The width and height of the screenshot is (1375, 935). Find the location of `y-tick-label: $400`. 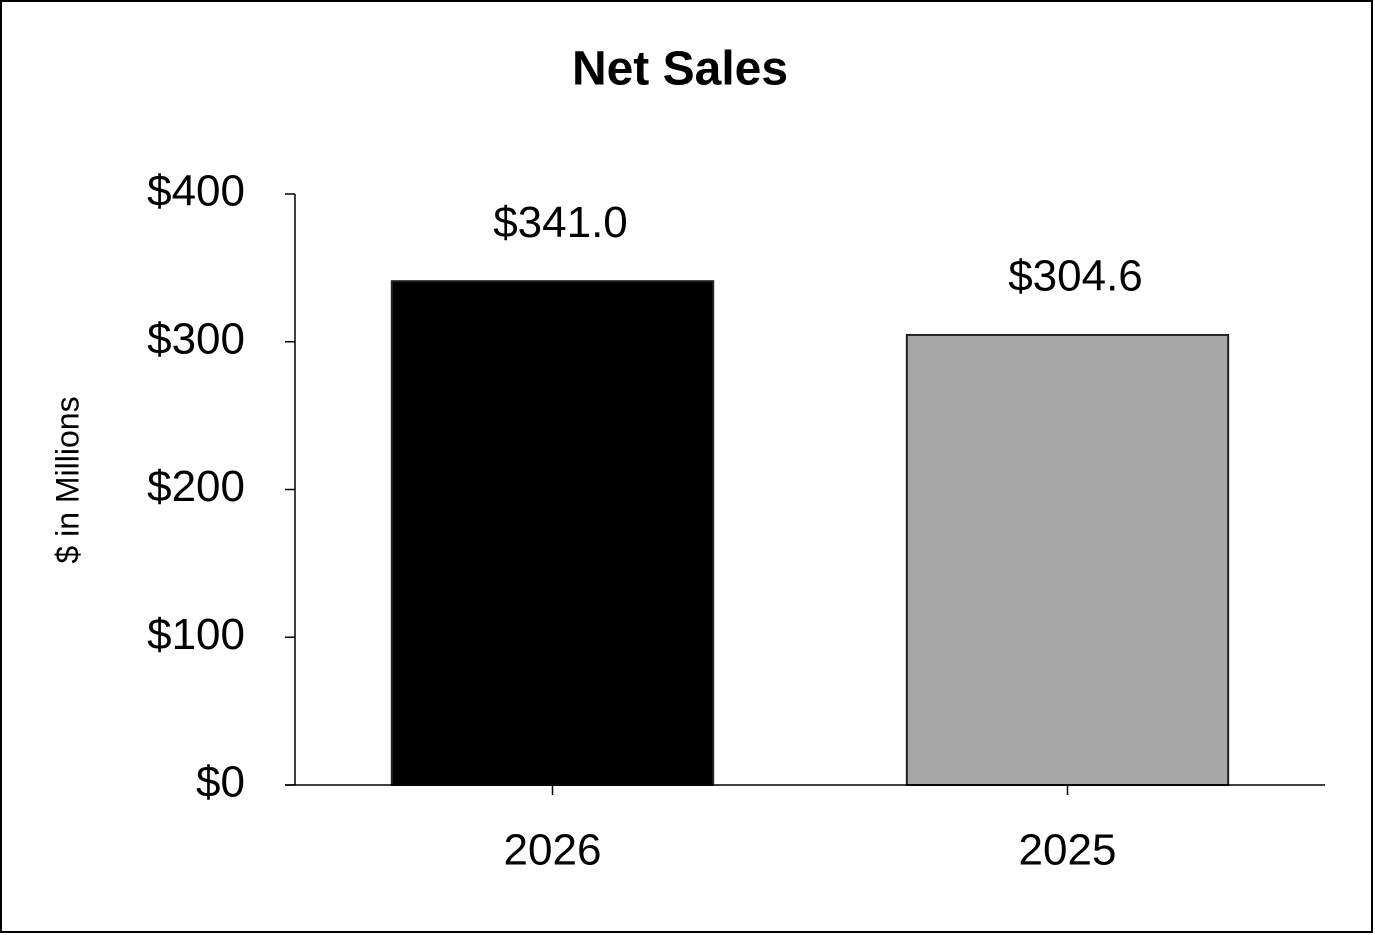

y-tick-label: $400 is located at coordinates (196, 191).